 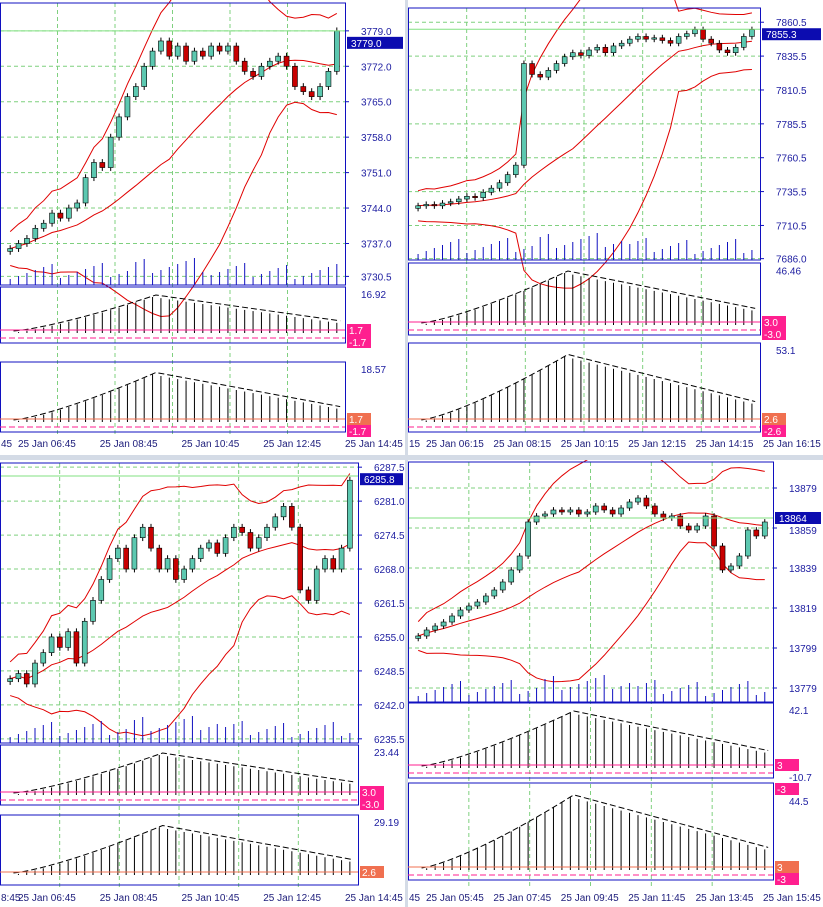 What do you see at coordinates (389, 570) in the screenshot?
I see `price-tick-label: 6268.0` at bounding box center [389, 570].